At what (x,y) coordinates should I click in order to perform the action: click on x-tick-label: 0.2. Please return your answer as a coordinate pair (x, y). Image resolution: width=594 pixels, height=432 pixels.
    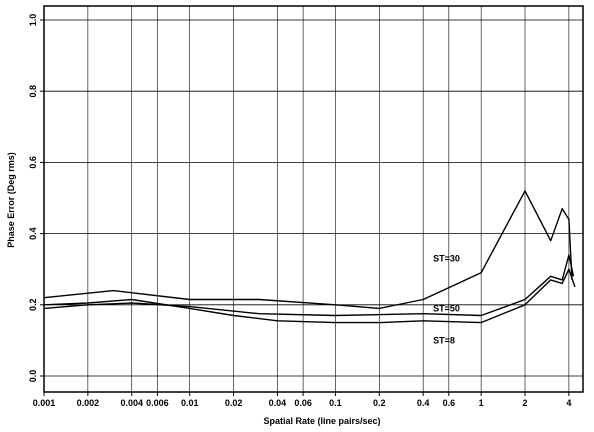
    Looking at the image, I should click on (379, 403).